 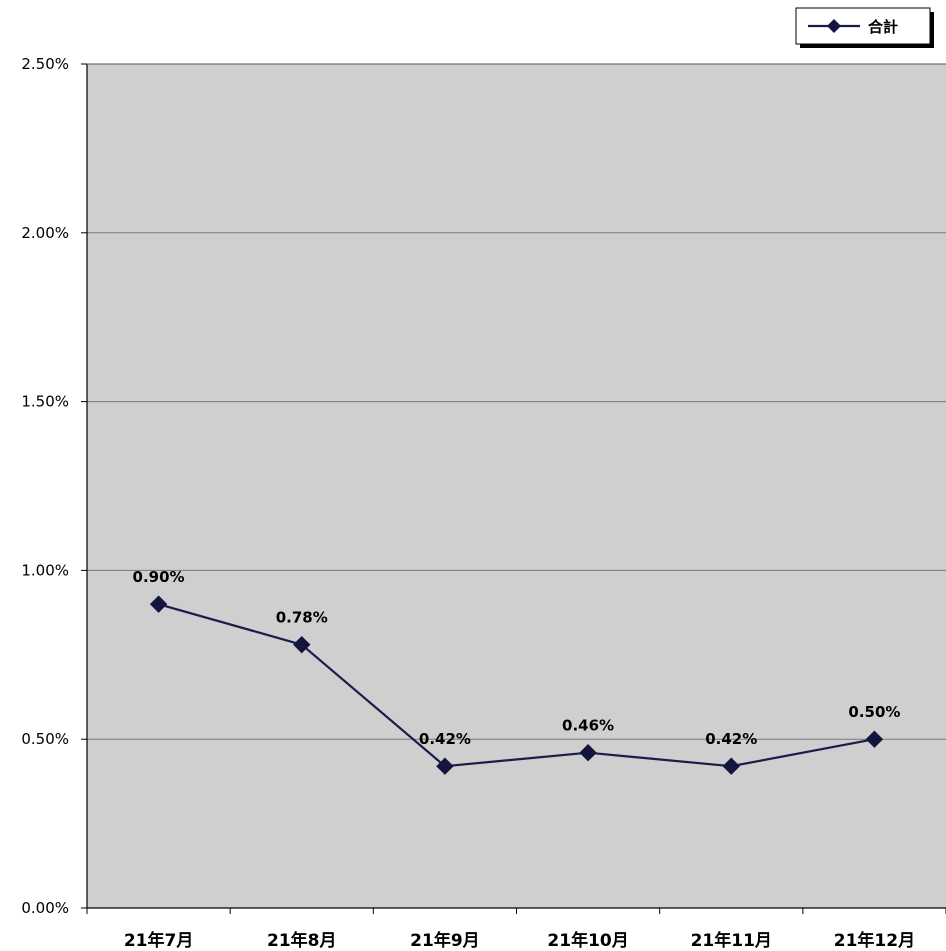 I want to click on y-axis-tick-label: 1.50%, so click(x=45, y=402).